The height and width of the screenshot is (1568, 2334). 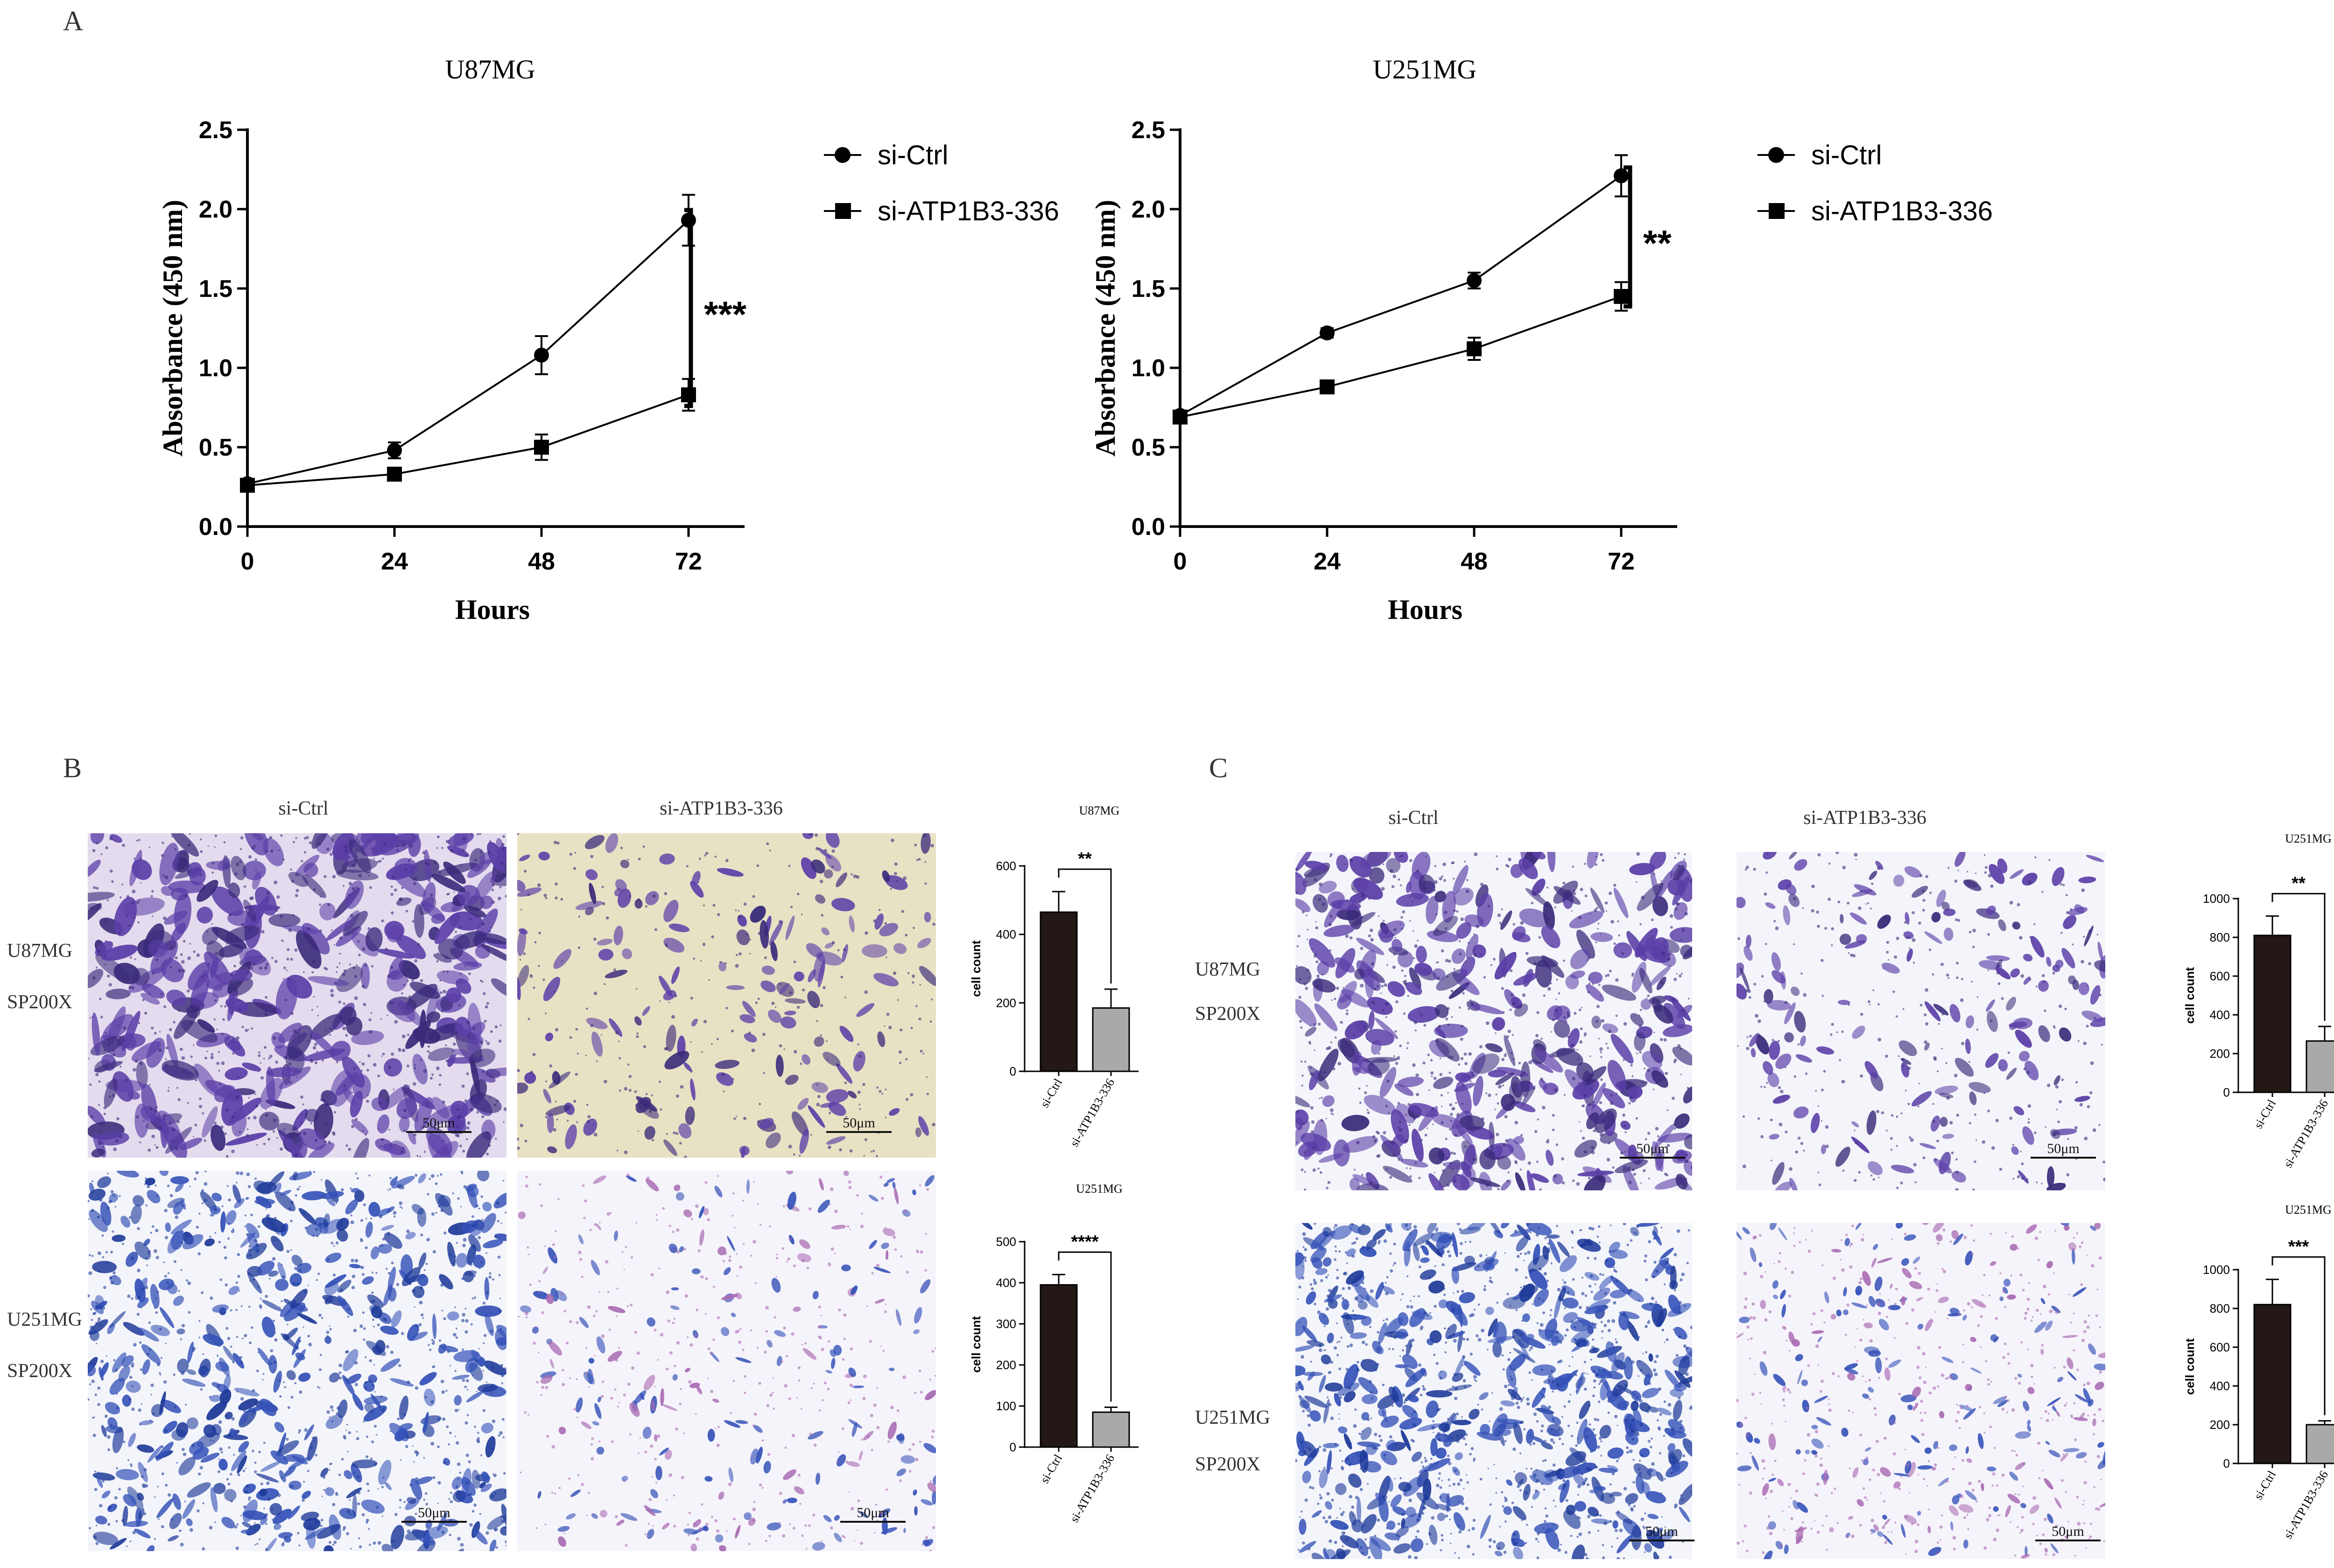 What do you see at coordinates (1148, 210) in the screenshot?
I see `y-tick-label: 2.0` at bounding box center [1148, 210].